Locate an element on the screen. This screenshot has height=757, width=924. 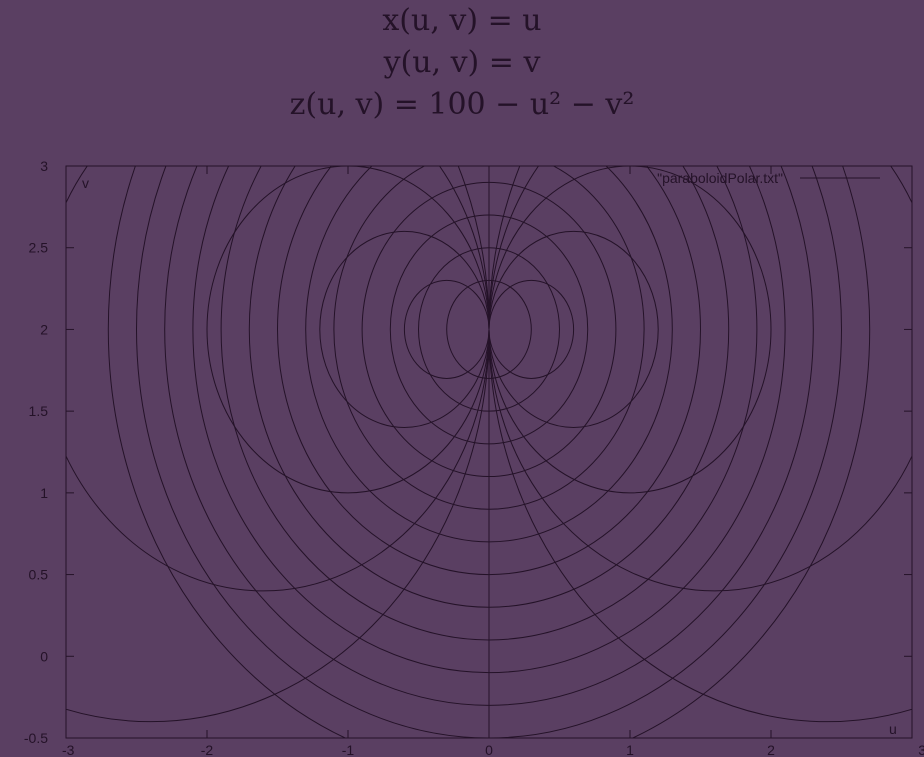
x-tick-label: 0 is located at coordinates (489, 749).